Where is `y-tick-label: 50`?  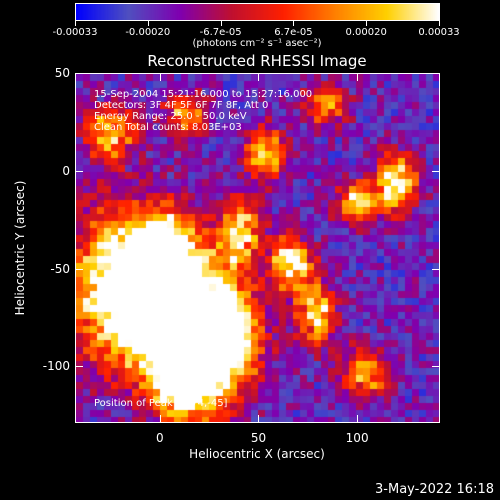
y-tick-label: 50 is located at coordinates (62, 73).